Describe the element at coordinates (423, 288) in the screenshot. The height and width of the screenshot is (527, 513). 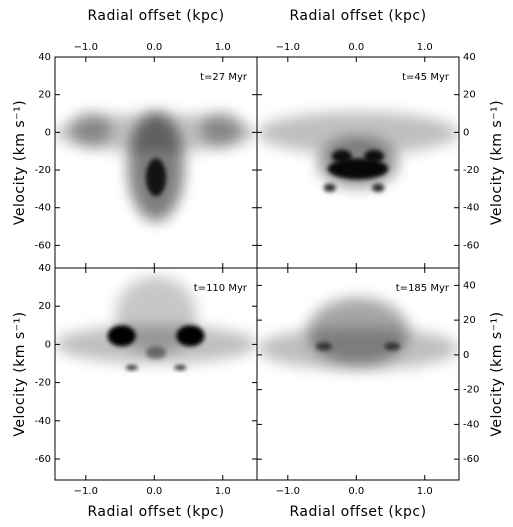
I see `annotation: t=185 Myr` at that location.